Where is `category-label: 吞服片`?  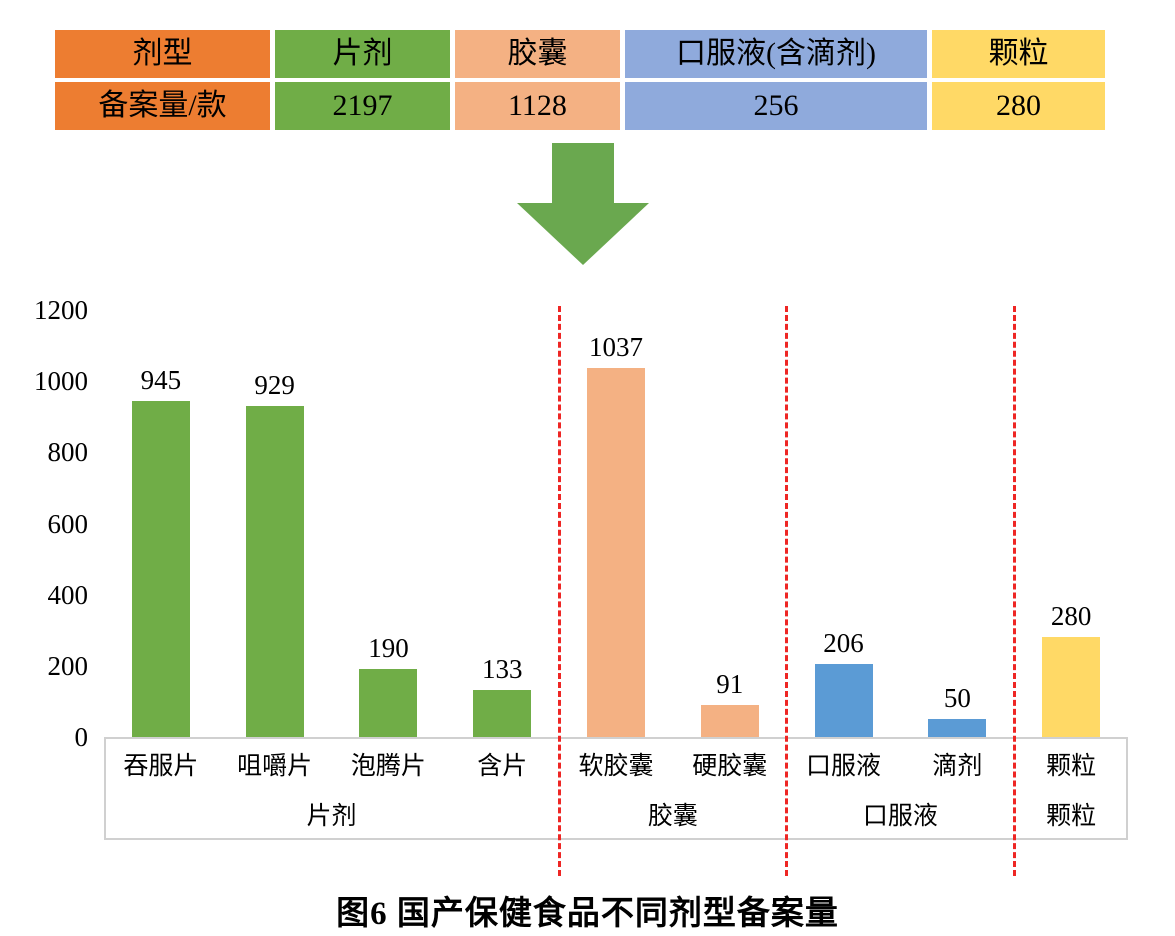 category-label: 吞服片 is located at coordinates (161, 766).